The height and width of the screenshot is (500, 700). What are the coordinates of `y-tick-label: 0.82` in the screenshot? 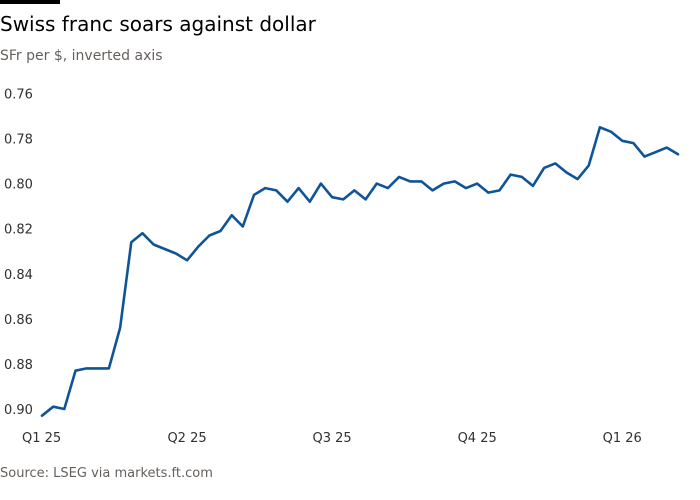 It's located at (18, 230).